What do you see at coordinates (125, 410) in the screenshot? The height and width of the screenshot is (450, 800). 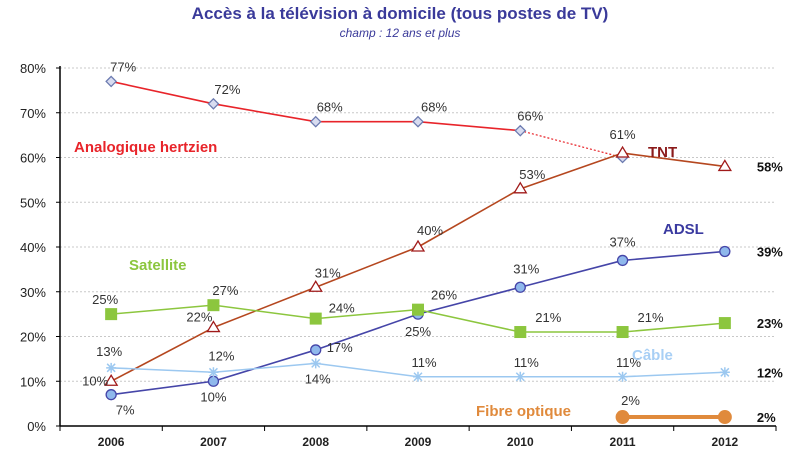 I see `data-label: 7%` at bounding box center [125, 410].